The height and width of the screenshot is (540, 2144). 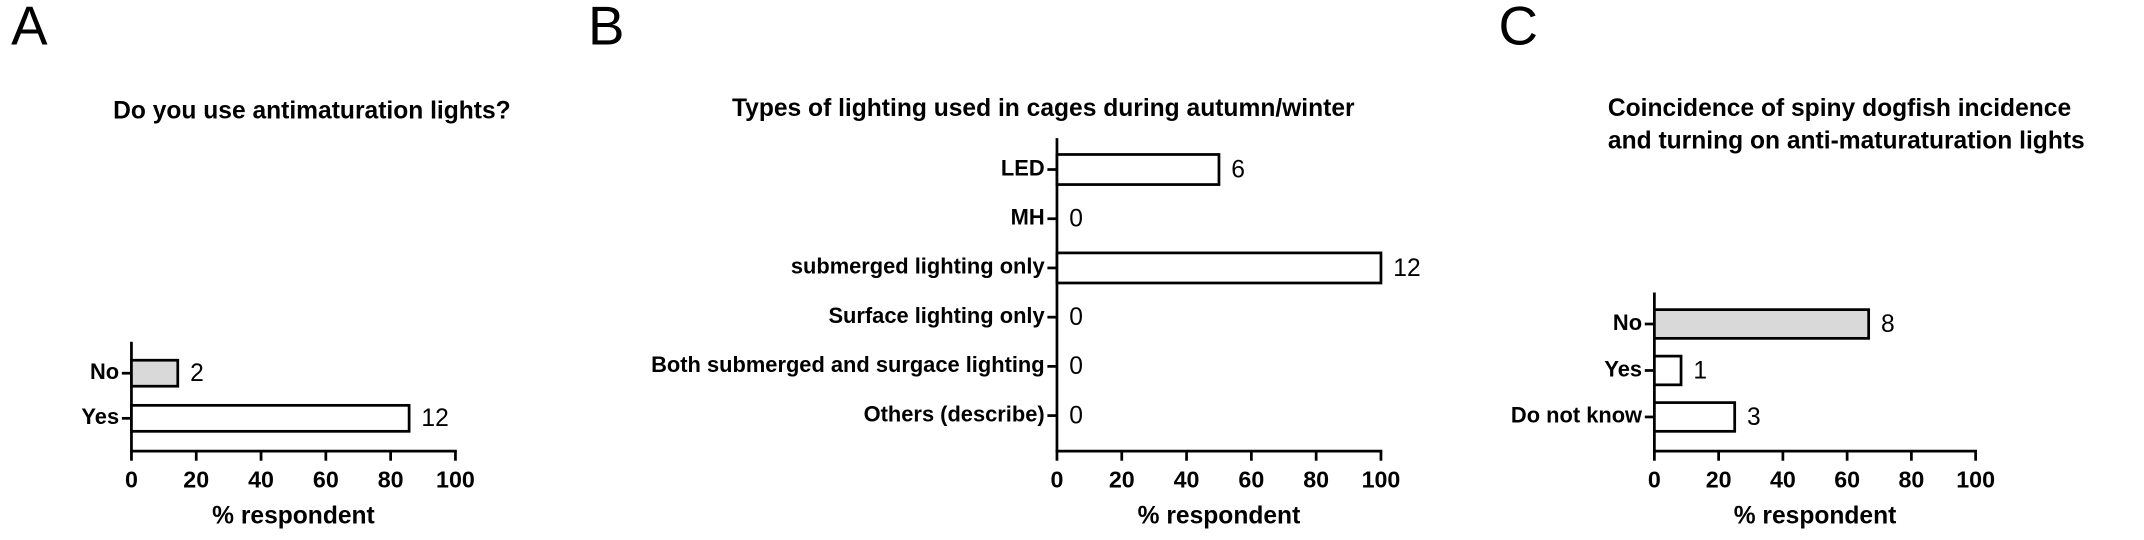 I want to click on panel-letter: B, so click(x=606, y=28).